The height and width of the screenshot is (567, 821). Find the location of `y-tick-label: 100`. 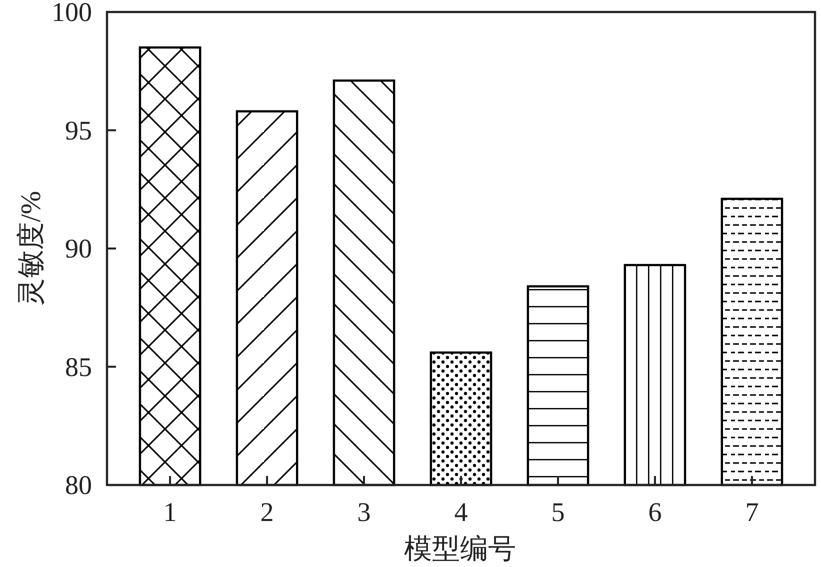

y-tick-label: 100 is located at coordinates (72, 13).